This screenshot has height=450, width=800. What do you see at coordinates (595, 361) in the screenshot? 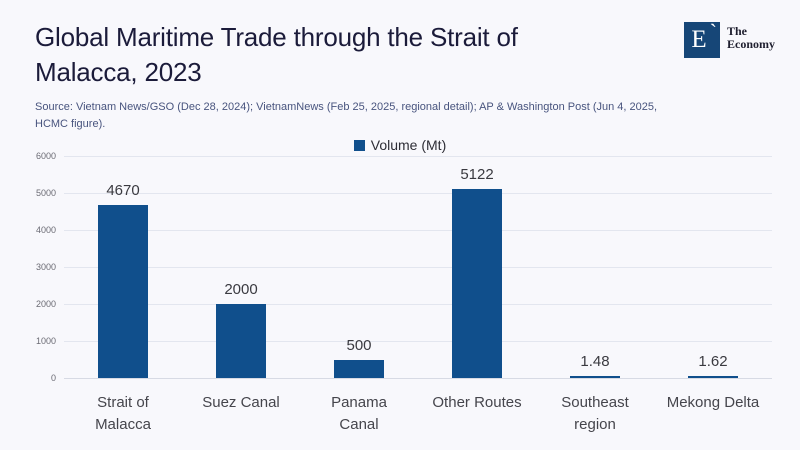
I see `bar-value-label: 1.48` at bounding box center [595, 361].